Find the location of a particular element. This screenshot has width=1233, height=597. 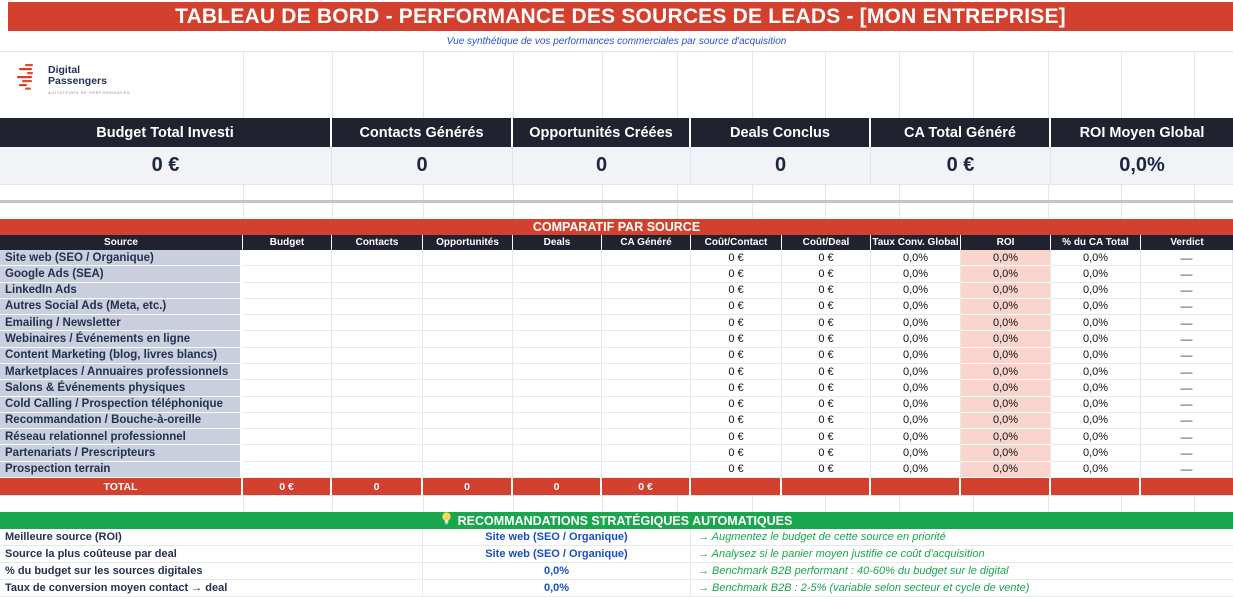

source-cell: Google Ads (SEA) is located at coordinates (121, 274).